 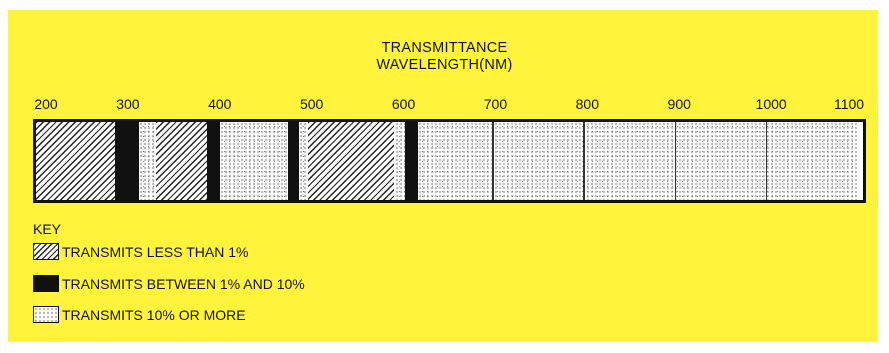 I want to click on swatch-between-1-and-10pct, so click(x=46, y=283).